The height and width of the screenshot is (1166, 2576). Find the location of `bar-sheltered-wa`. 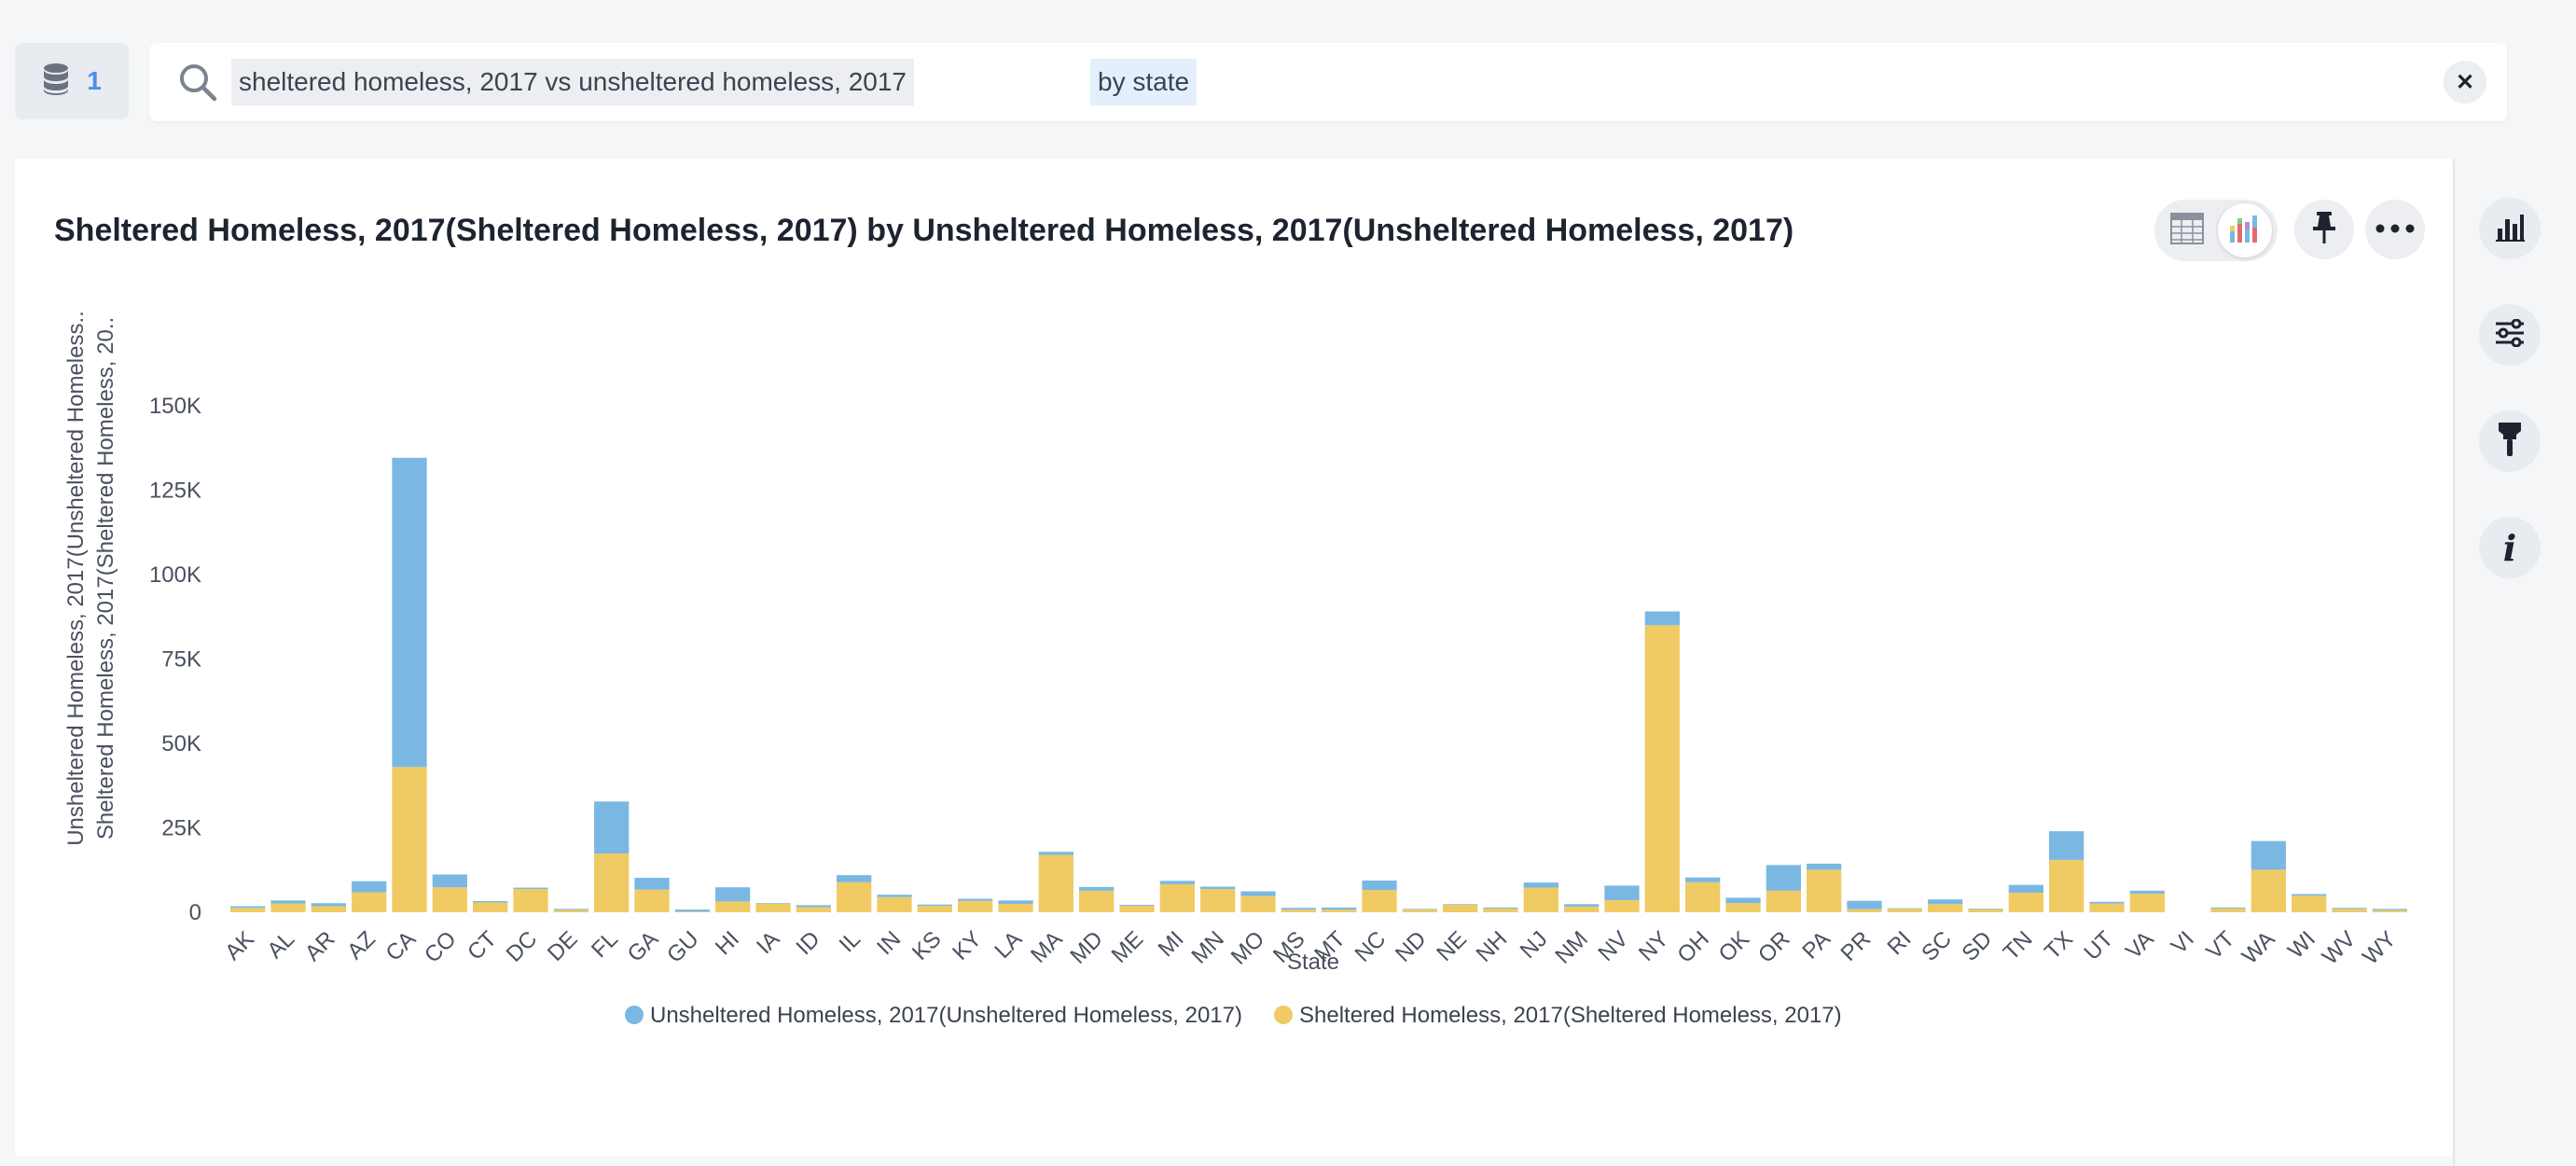

bar-sheltered-wa is located at coordinates (2268, 890).